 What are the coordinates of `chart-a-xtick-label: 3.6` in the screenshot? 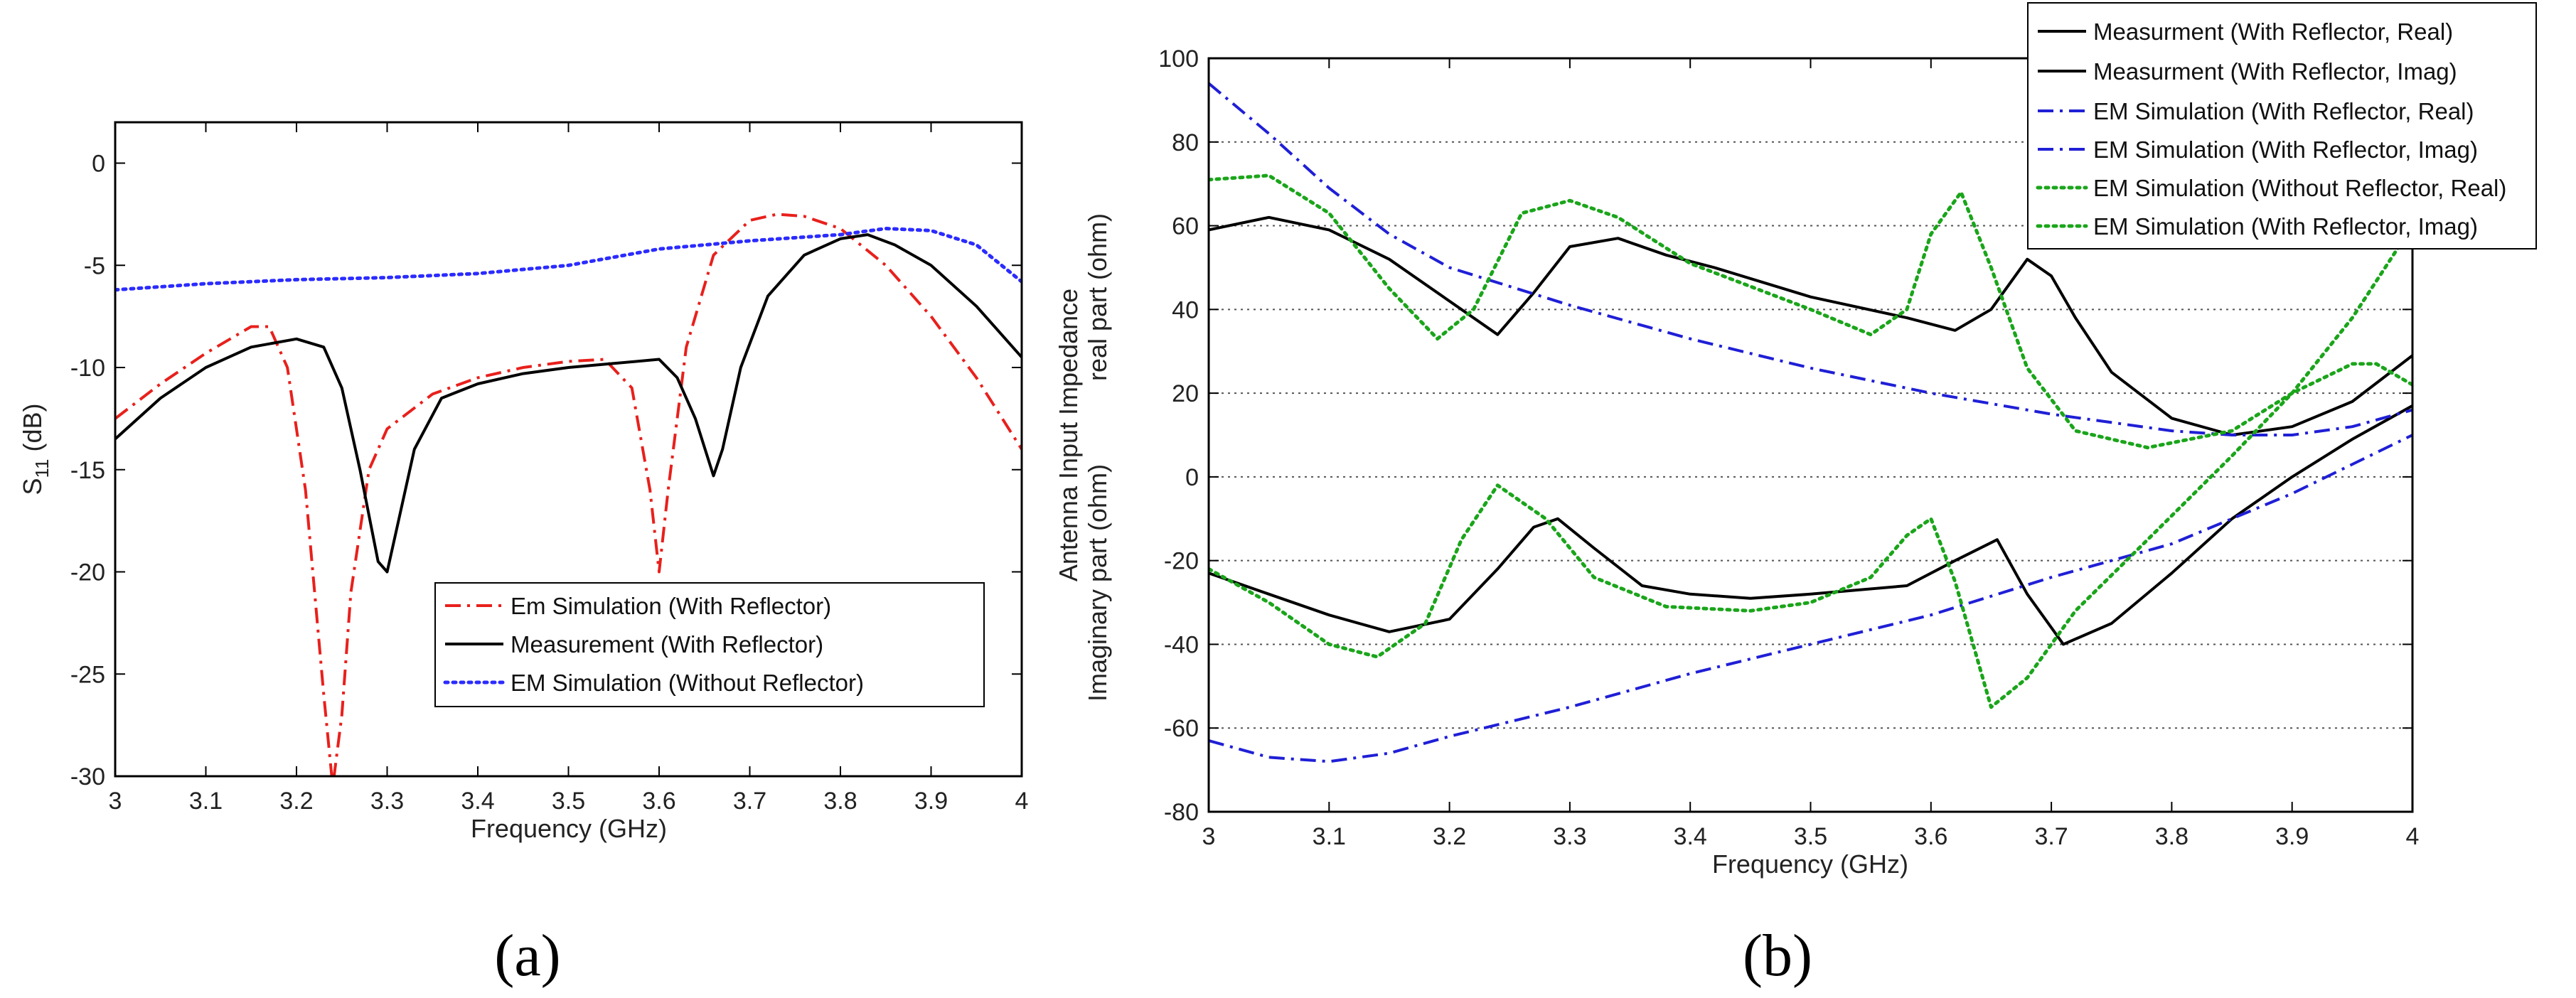 It's located at (658, 801).